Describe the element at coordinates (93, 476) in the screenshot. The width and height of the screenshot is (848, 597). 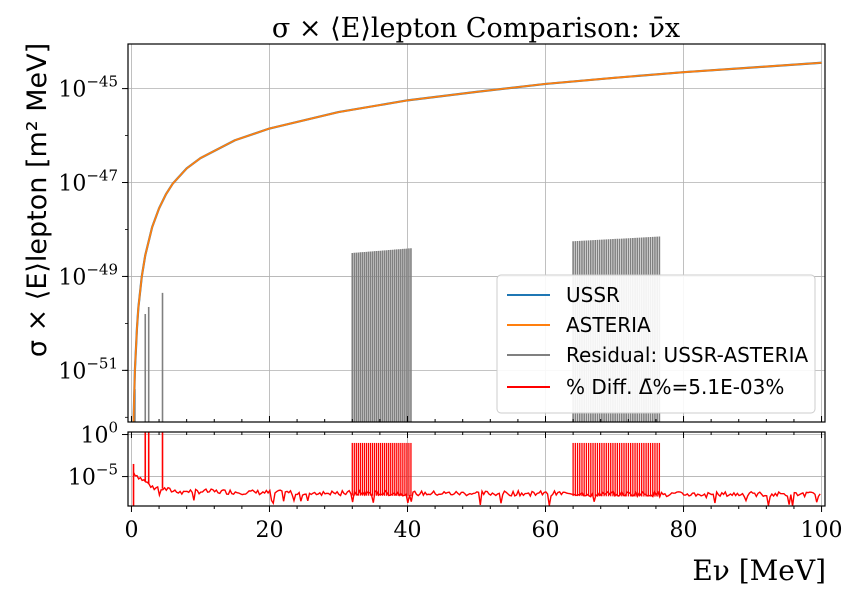
I see `y-tick-label: 10⁻⁵` at that location.